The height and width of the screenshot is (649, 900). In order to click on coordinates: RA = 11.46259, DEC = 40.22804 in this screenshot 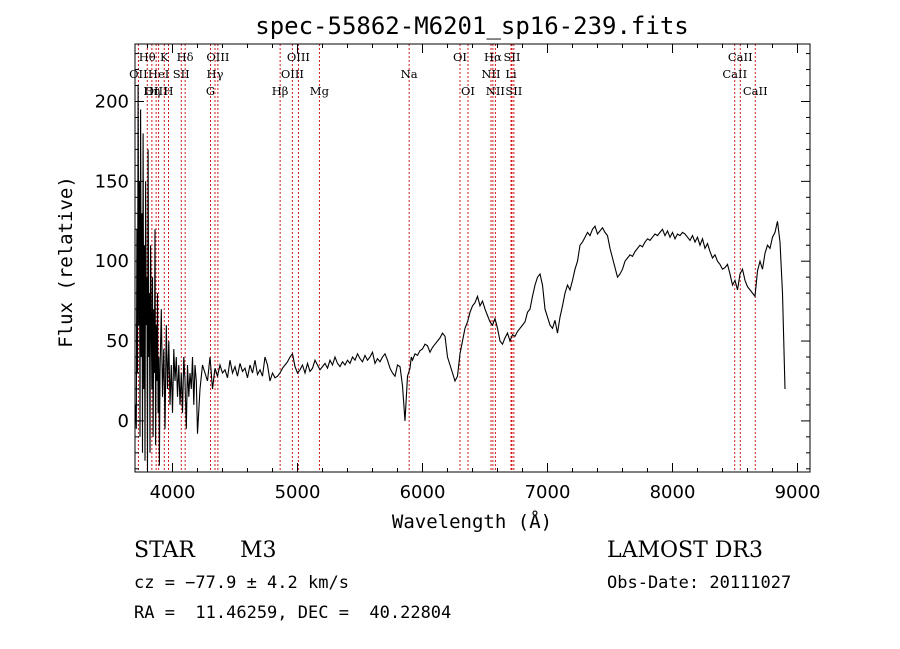, I will do `click(293, 613)`.